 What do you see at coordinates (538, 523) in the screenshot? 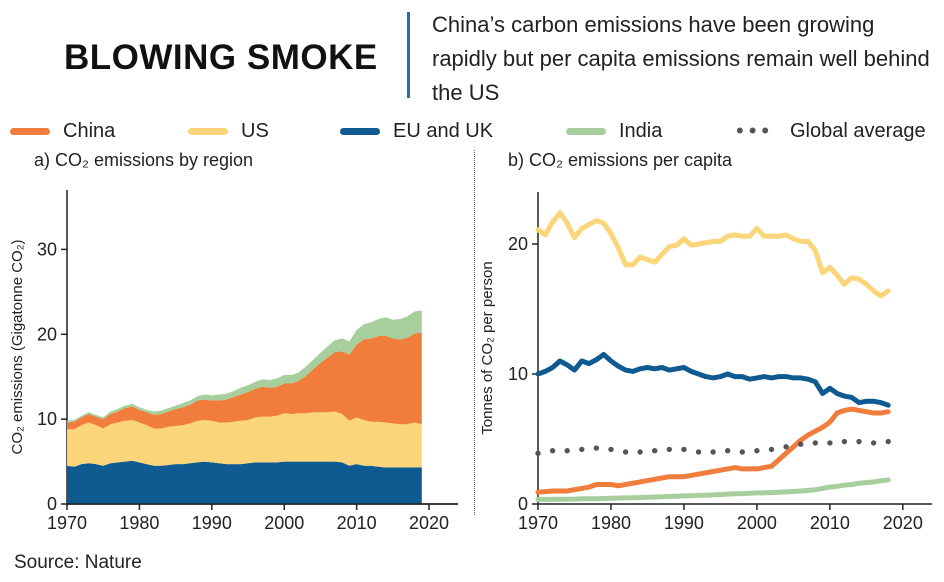
I see `chart-b-x-tick-label: 1970` at bounding box center [538, 523].